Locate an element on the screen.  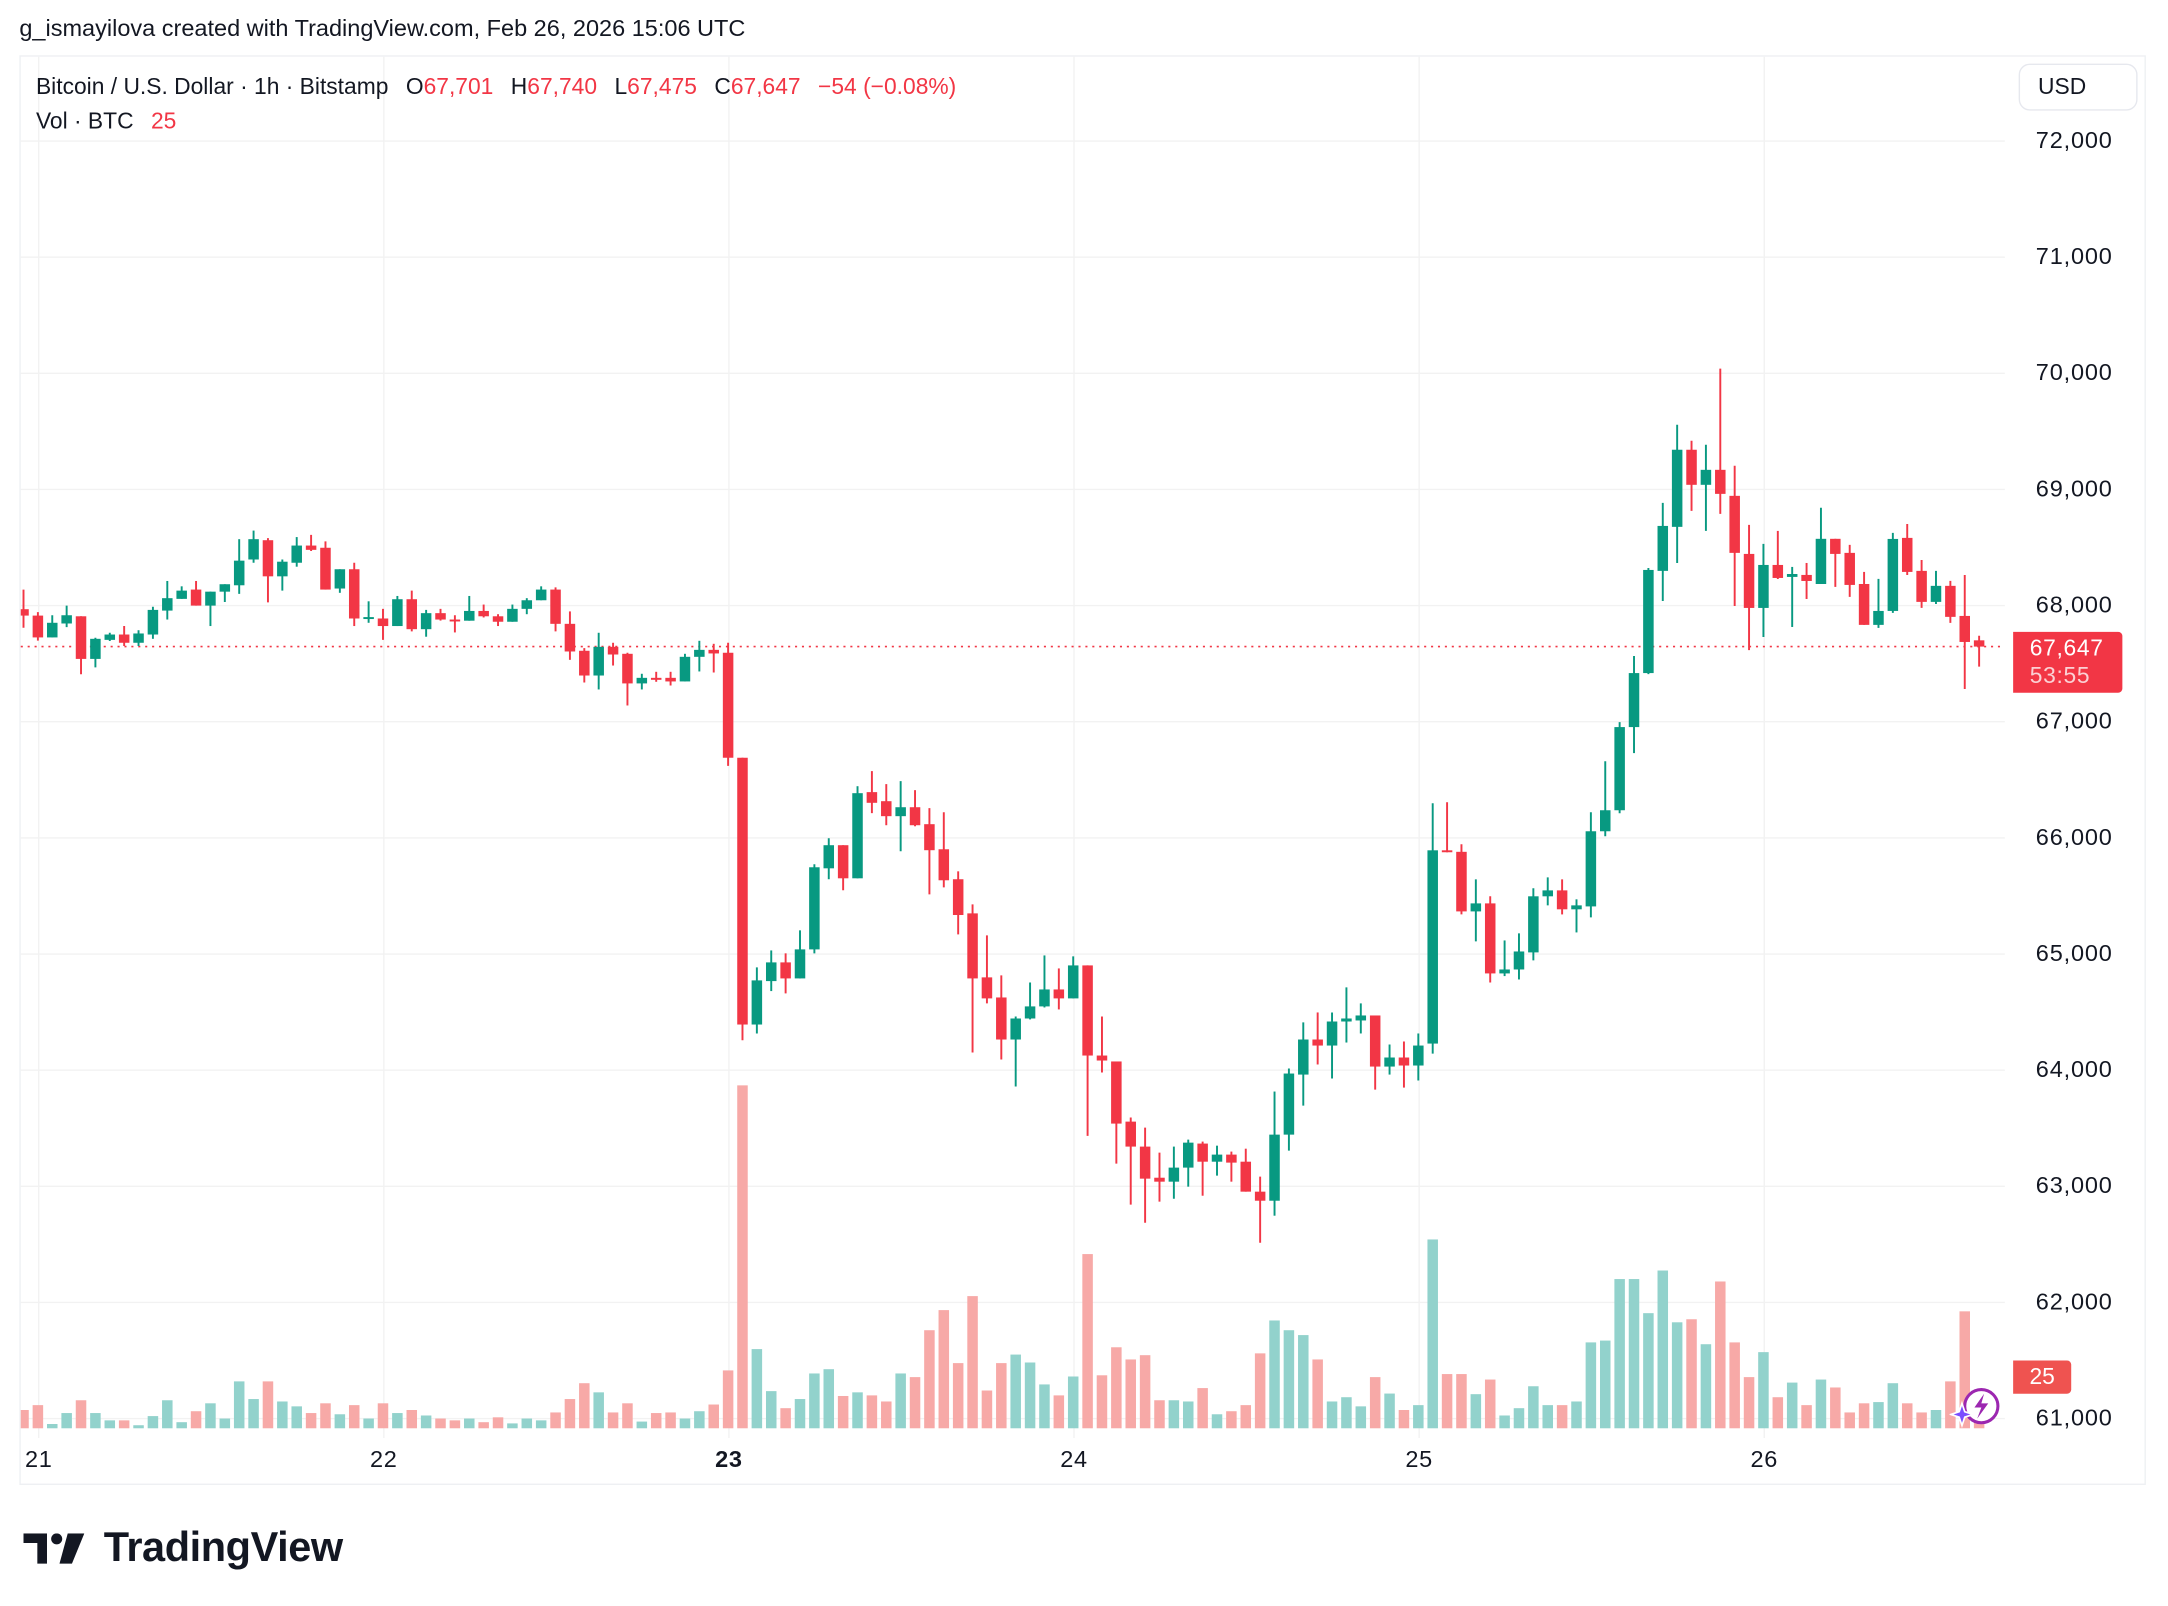
symbol-description: Bitcoin / U.S. Dollar · 1h · Bitstamp is located at coordinates (212, 87).